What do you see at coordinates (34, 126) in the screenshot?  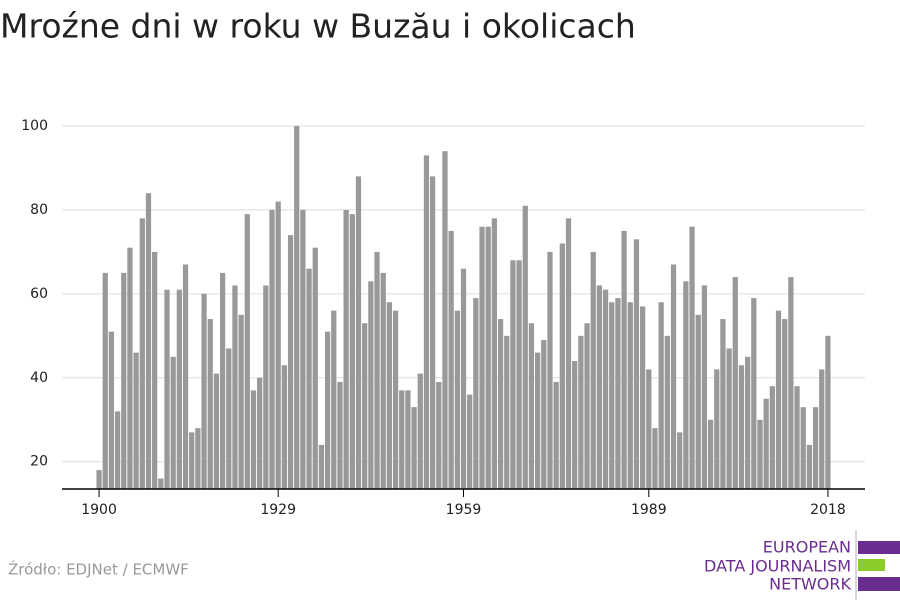 I see `y-tick-label: 100` at bounding box center [34, 126].